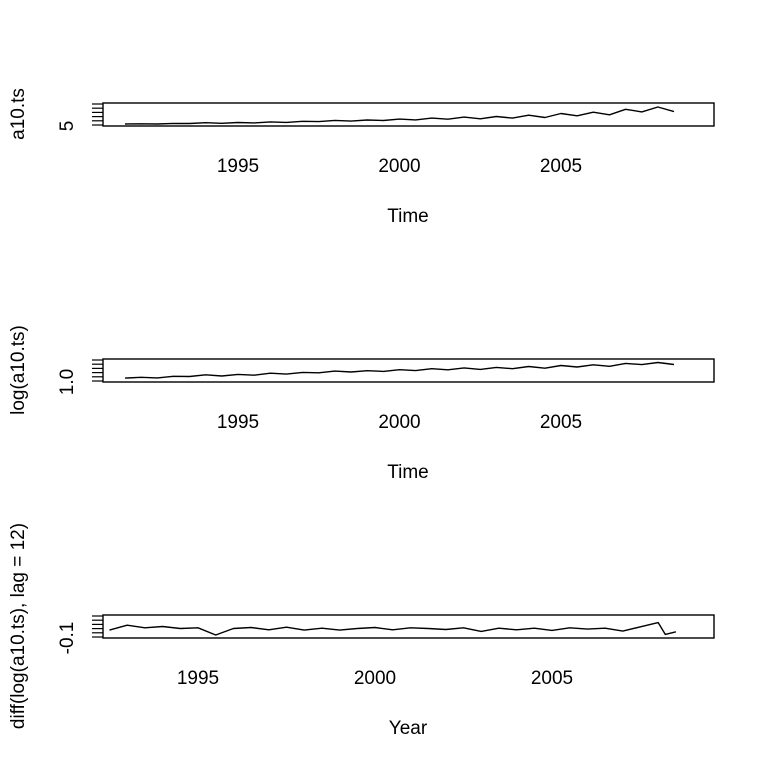  Describe the element at coordinates (18, 114) in the screenshot. I see `y-axis-title-a10: a10.ts` at that location.